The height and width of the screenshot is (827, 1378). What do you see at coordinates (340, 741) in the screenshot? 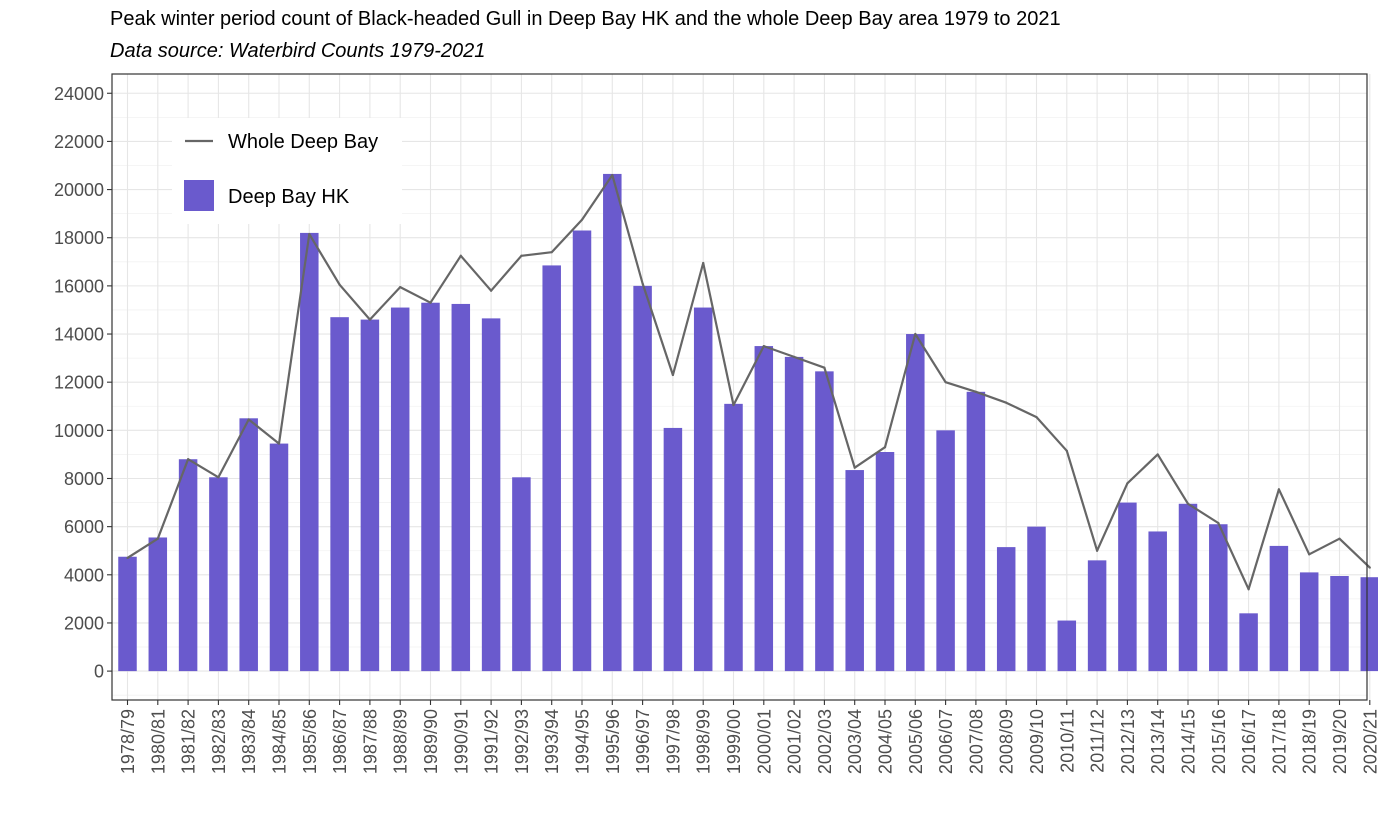
I see `x-tick-label: 1986/87` at bounding box center [340, 741].